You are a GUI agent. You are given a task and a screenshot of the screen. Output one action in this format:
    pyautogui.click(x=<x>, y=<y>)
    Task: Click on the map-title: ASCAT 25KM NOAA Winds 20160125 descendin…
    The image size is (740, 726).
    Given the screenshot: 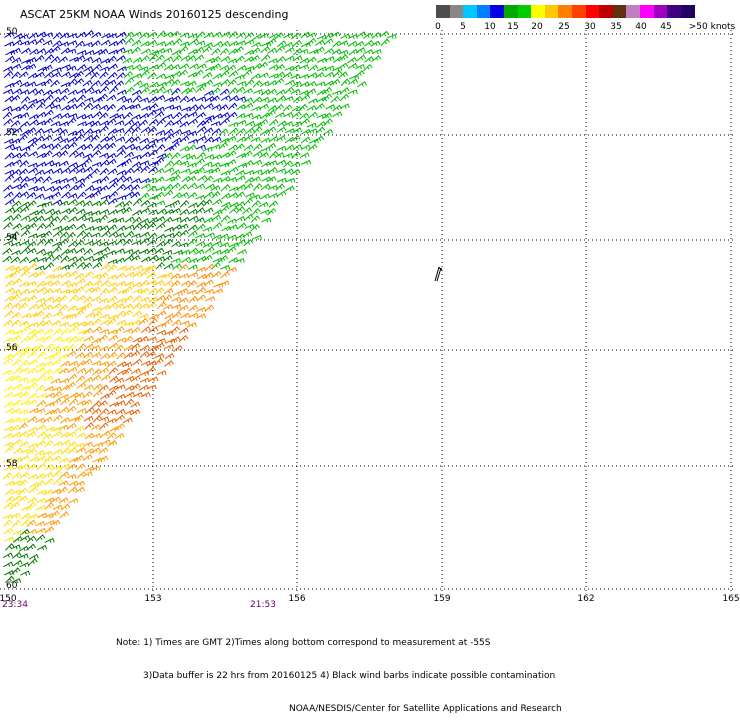 What is the action you would take?
    pyautogui.click(x=154, y=14)
    